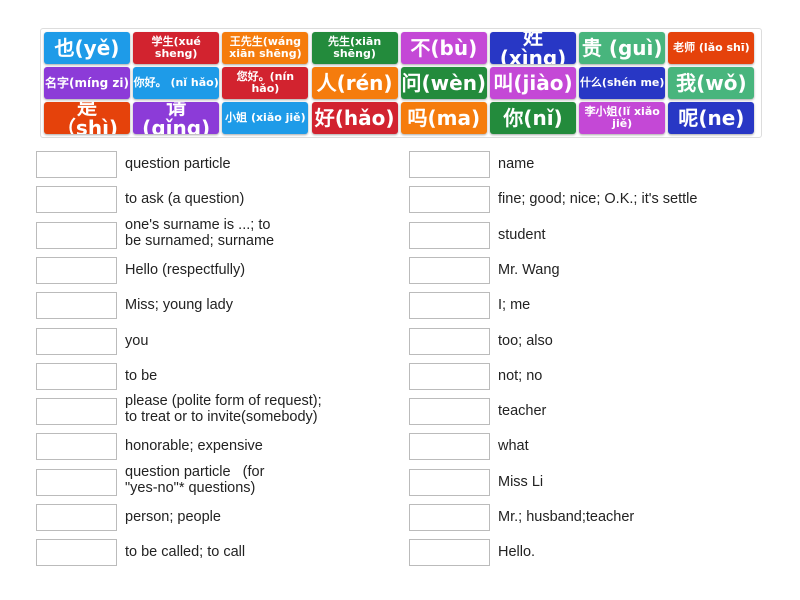 The image size is (800, 600). Describe the element at coordinates (529, 269) in the screenshot. I see `definition-text: Mr. Wang` at that location.